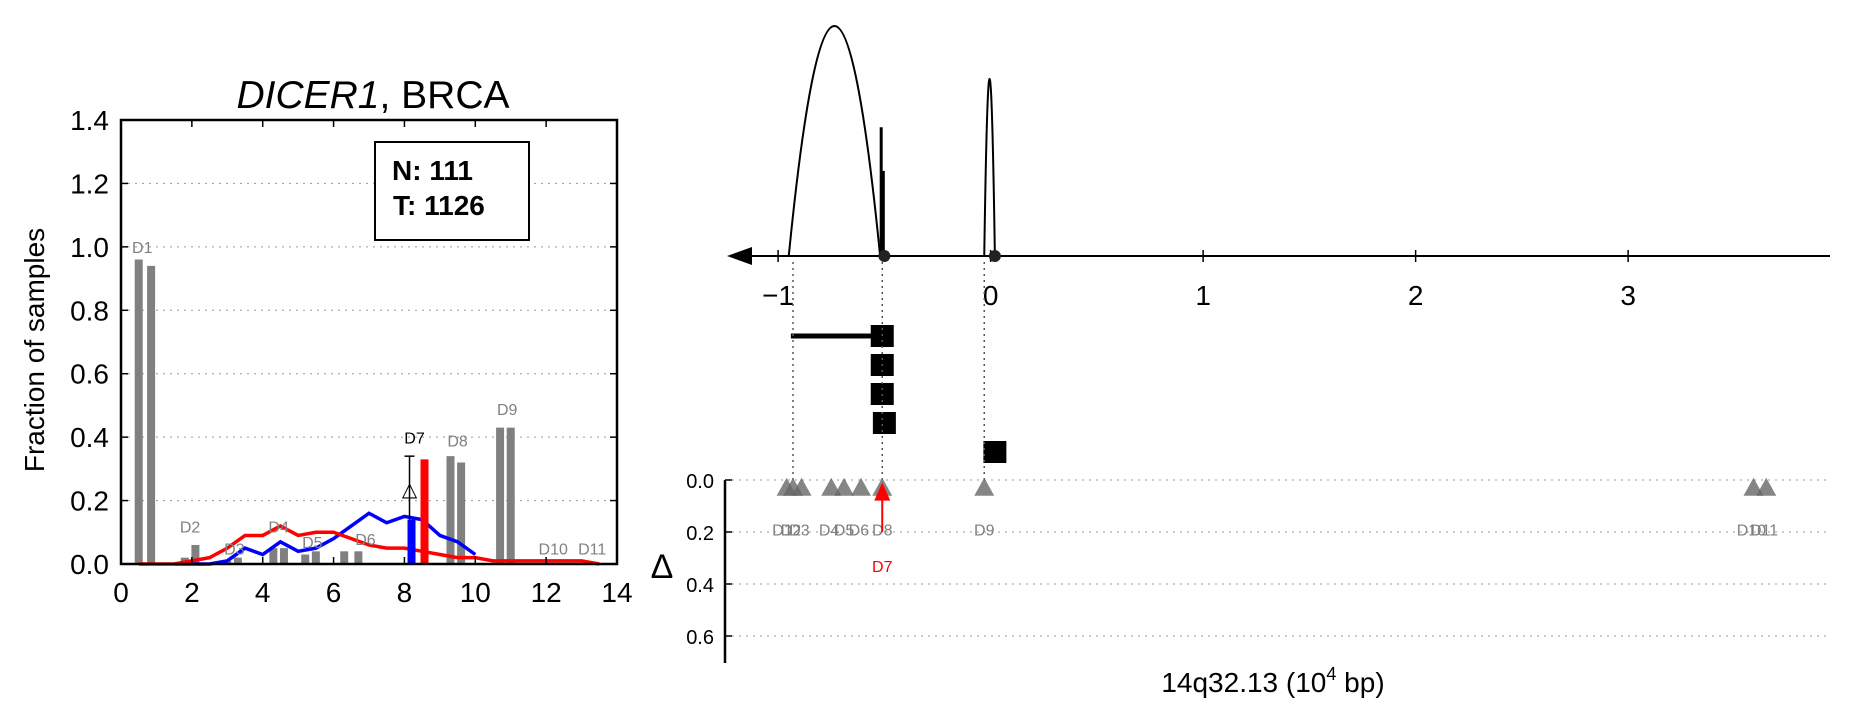 The image size is (1851, 718). Describe the element at coordinates (553, 549) in the screenshot. I see `bar-label: D10` at that location.